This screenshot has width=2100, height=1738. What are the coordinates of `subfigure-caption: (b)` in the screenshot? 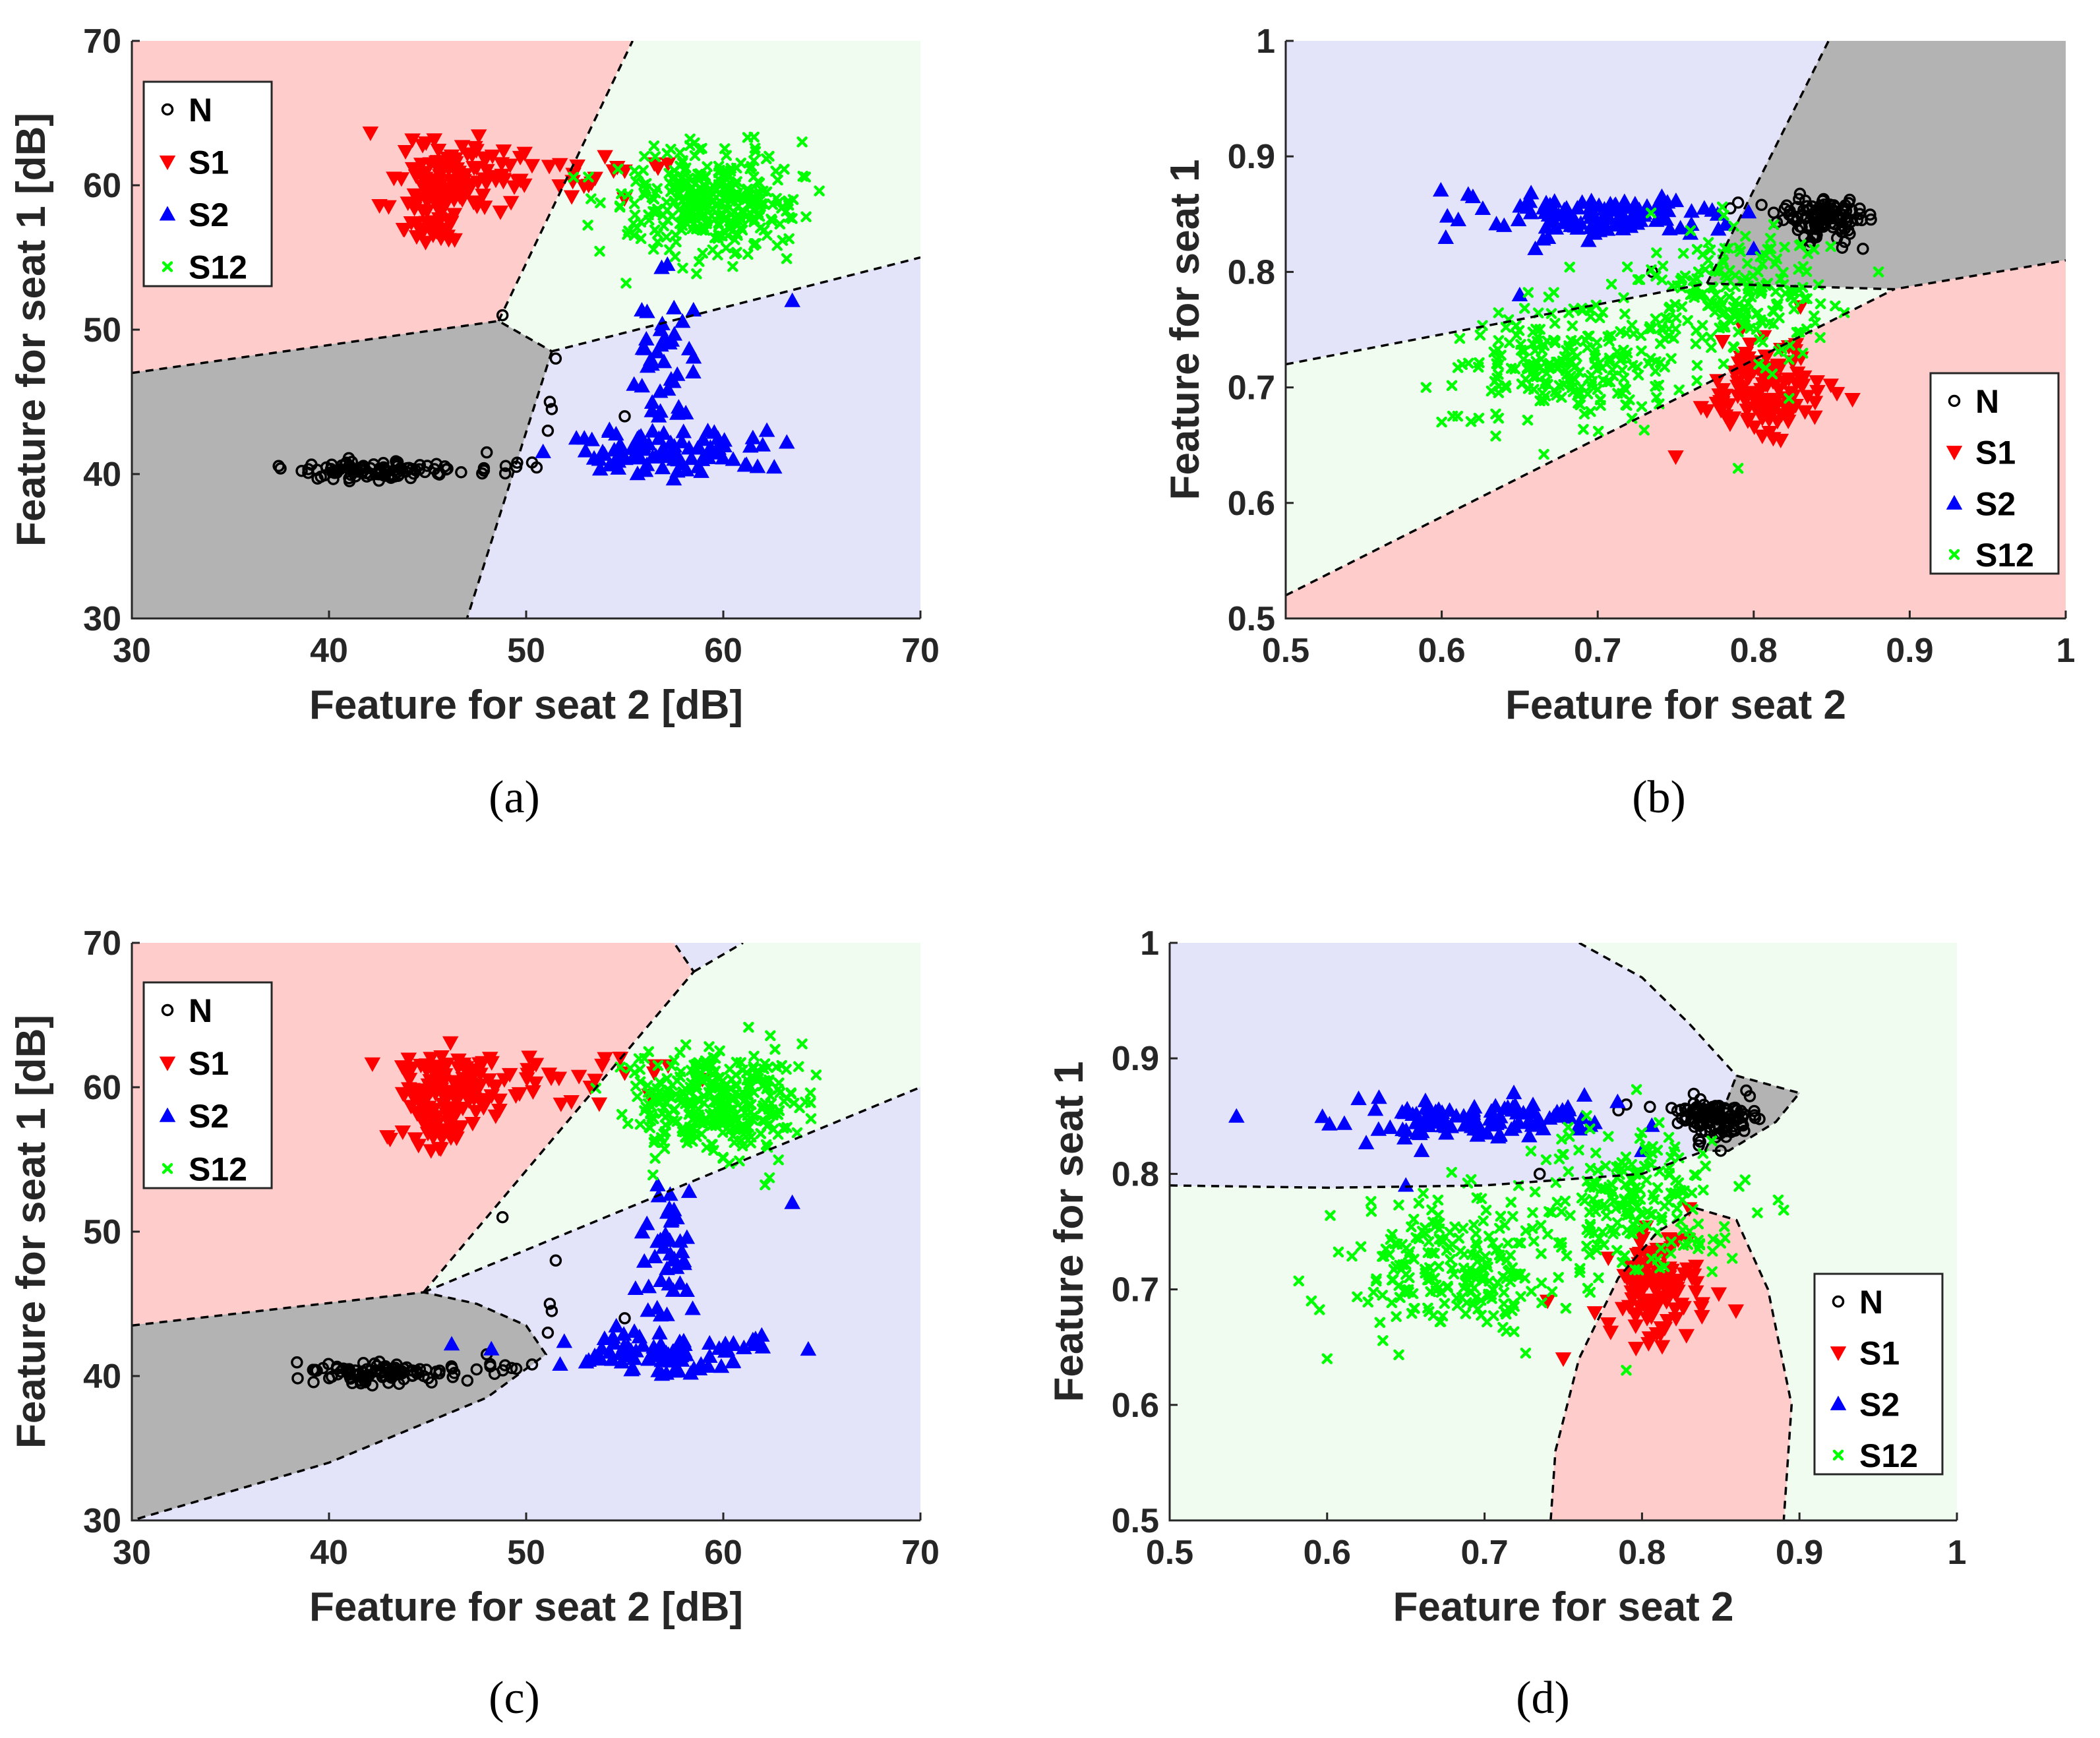 It's located at (1659, 797).